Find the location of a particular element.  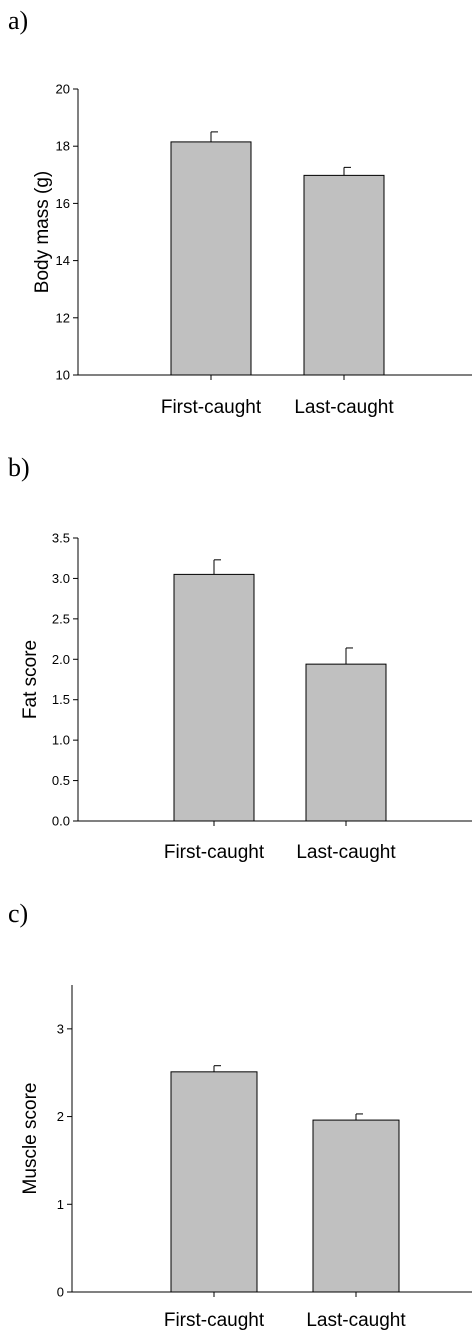

y-tick-label: 1.0 is located at coordinates (61, 740).